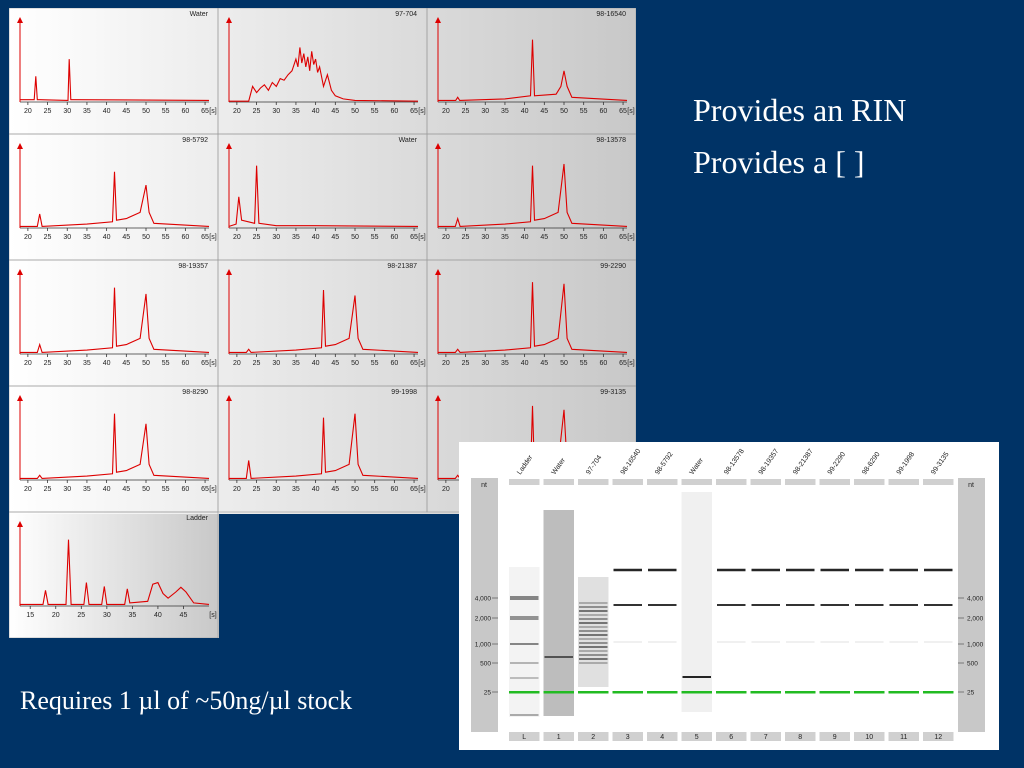 The image size is (1024, 768). Describe the element at coordinates (531, 197) in the screenshot. I see `electropherogram-5: 20 25 30 35 40 45 50 55 60 65 [s] 98-13578` at that location.